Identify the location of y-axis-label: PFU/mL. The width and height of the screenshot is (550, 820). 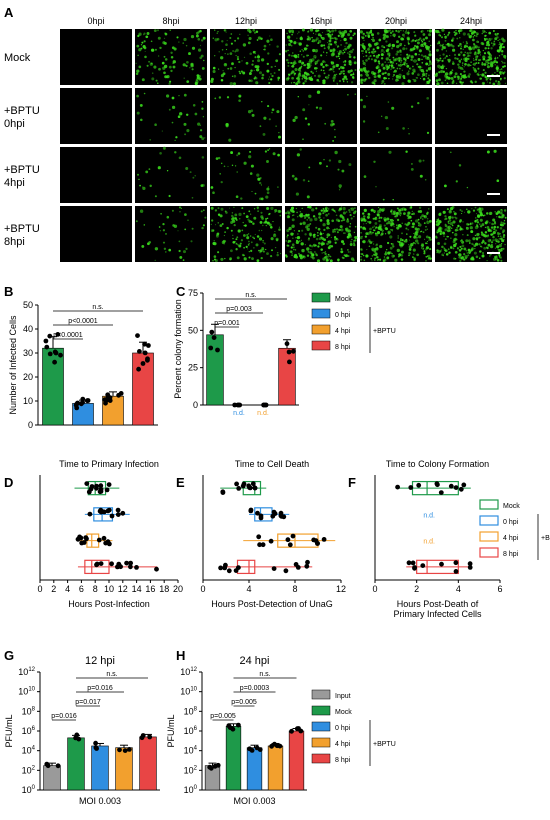
(9, 730).